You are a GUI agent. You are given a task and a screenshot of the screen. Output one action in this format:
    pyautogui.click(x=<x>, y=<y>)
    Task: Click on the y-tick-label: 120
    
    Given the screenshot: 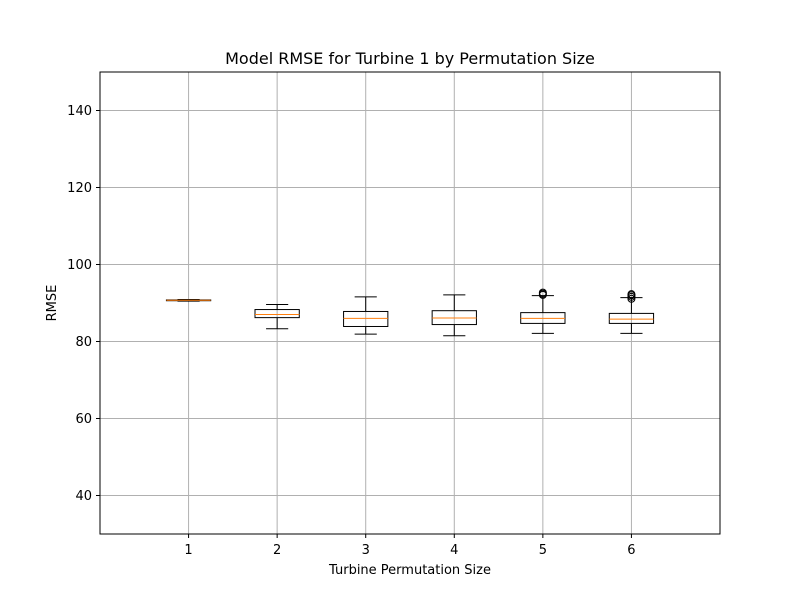 What is the action you would take?
    pyautogui.click(x=79, y=188)
    